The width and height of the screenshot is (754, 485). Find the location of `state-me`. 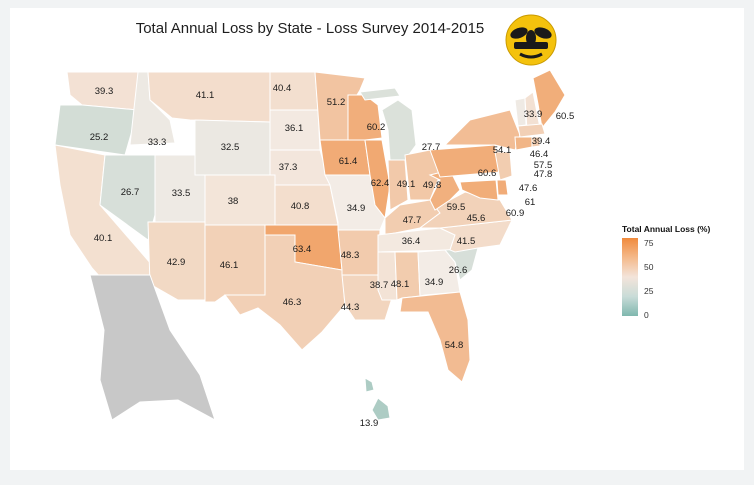

state-me is located at coordinates (549, 99).